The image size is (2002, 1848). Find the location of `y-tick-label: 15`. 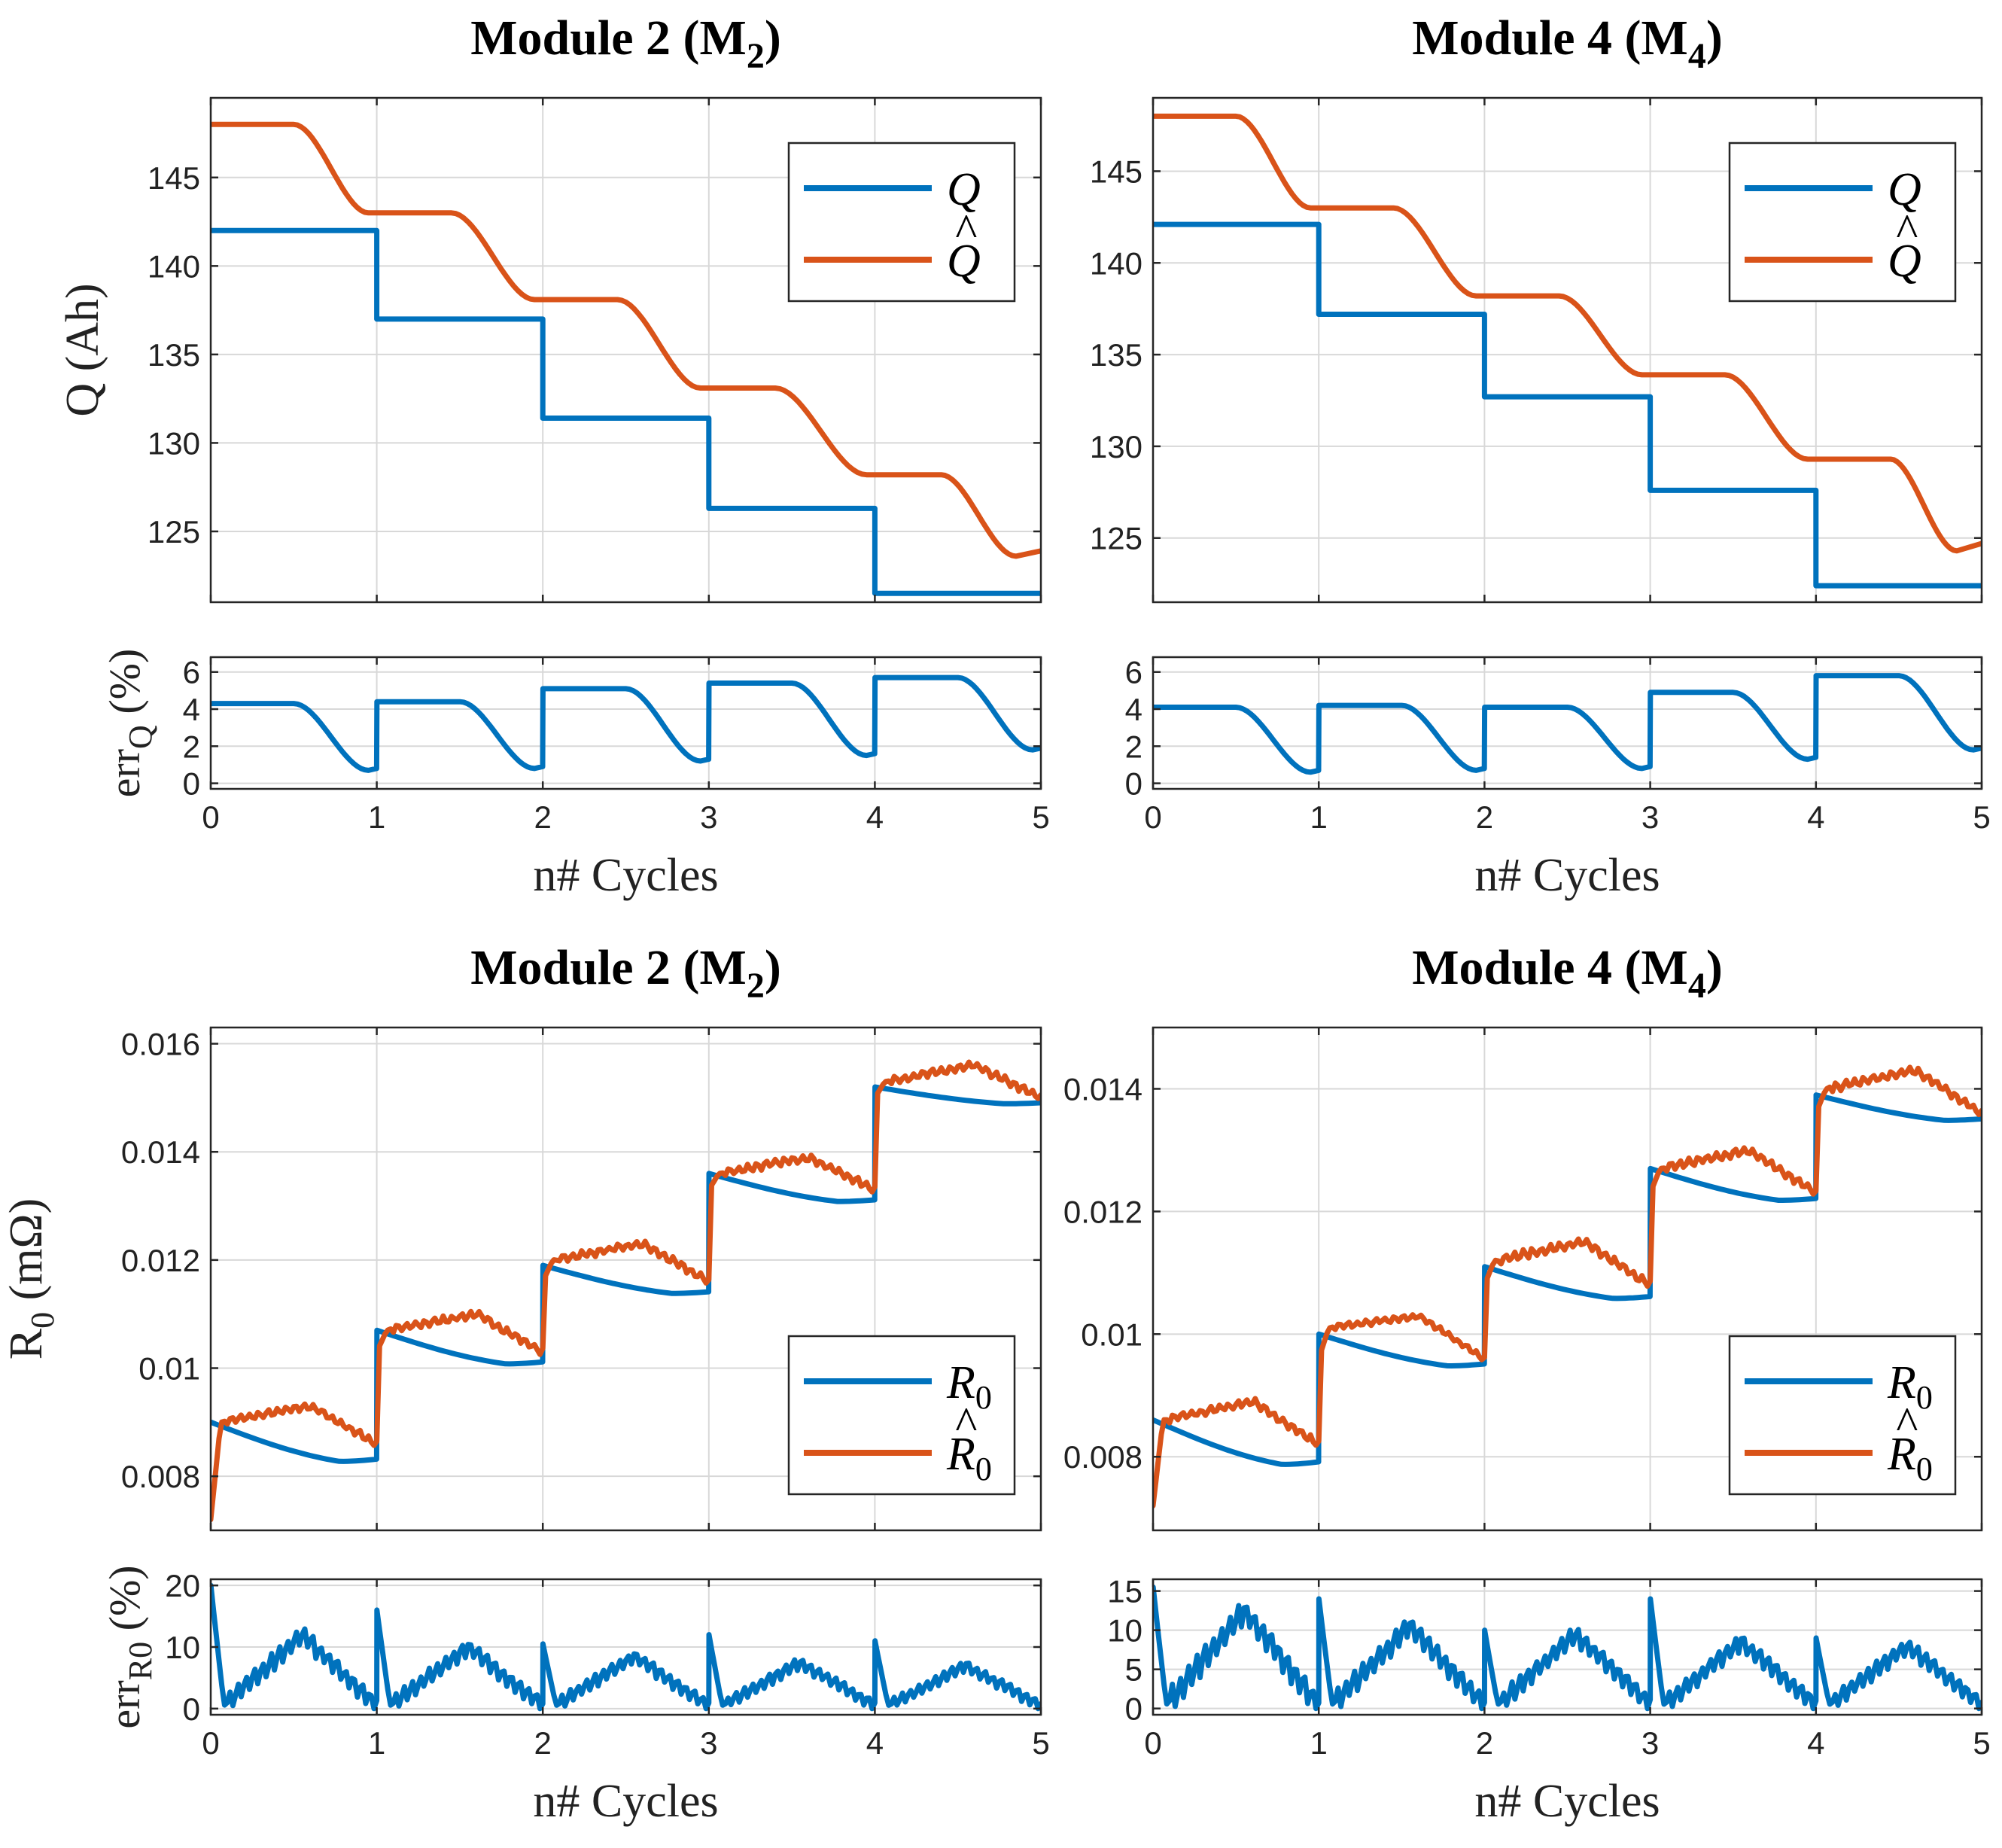

y-tick-label: 15 is located at coordinates (1125, 1592).